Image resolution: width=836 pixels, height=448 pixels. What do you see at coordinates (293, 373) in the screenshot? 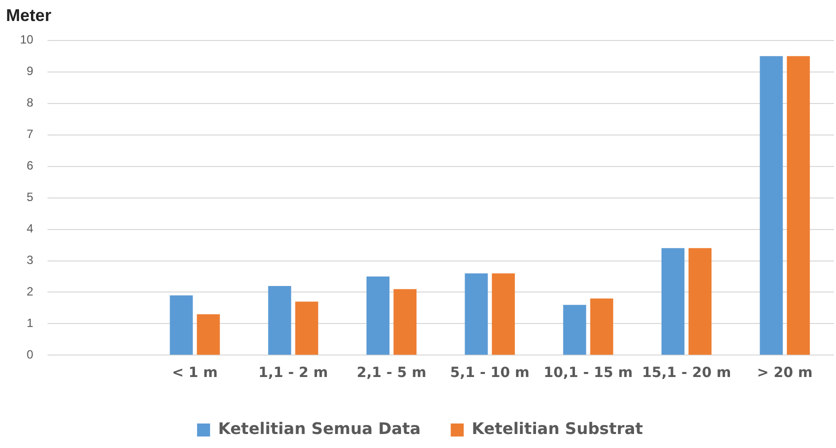
I see `x-tick-label: 1,1 - 2 m` at bounding box center [293, 373].